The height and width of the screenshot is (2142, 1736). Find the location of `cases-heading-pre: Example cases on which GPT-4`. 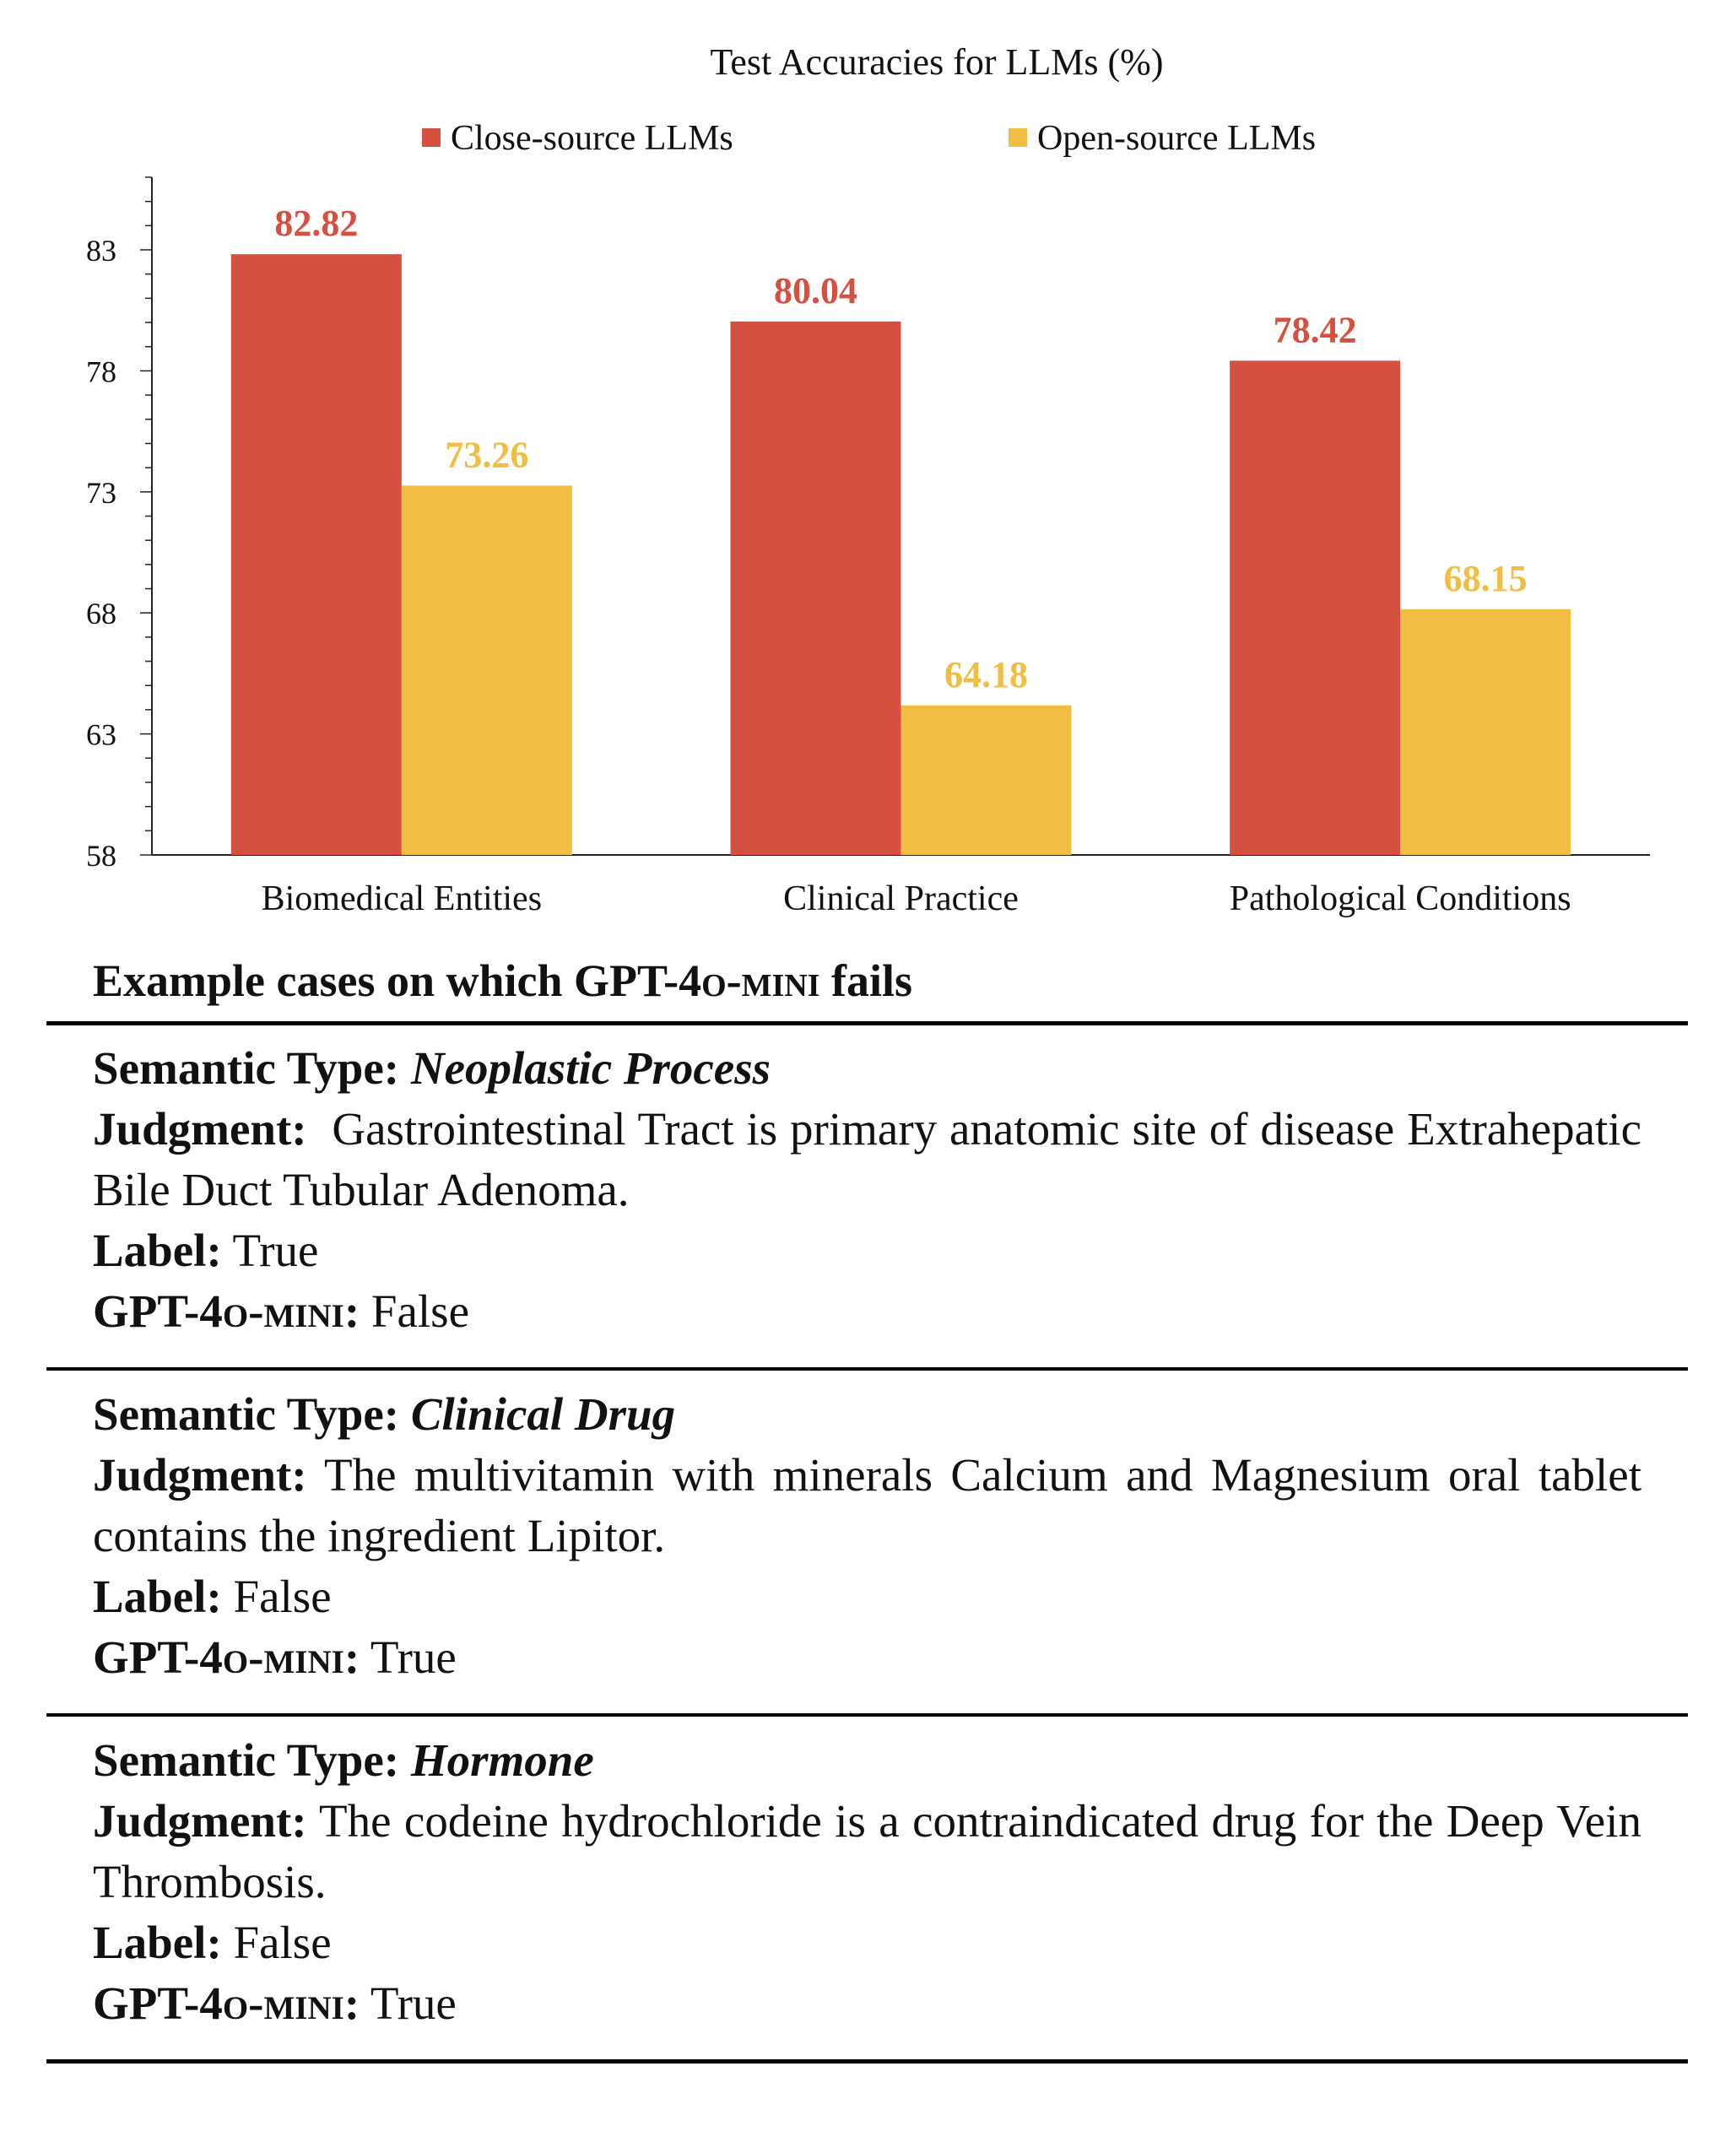

cases-heading-pre: Example cases on which GPT-4 is located at coordinates (397, 981).